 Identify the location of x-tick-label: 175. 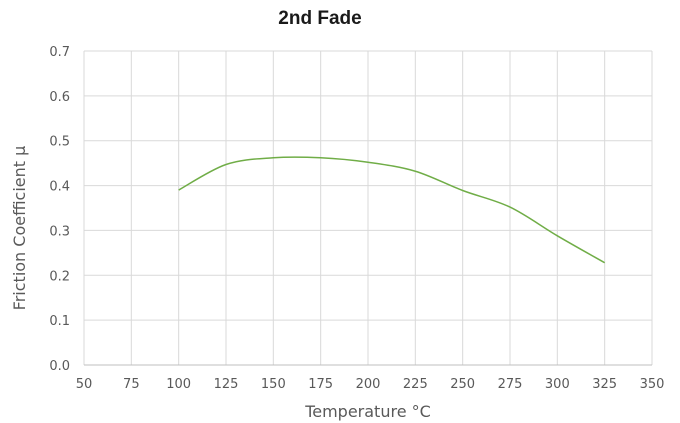
(320, 384).